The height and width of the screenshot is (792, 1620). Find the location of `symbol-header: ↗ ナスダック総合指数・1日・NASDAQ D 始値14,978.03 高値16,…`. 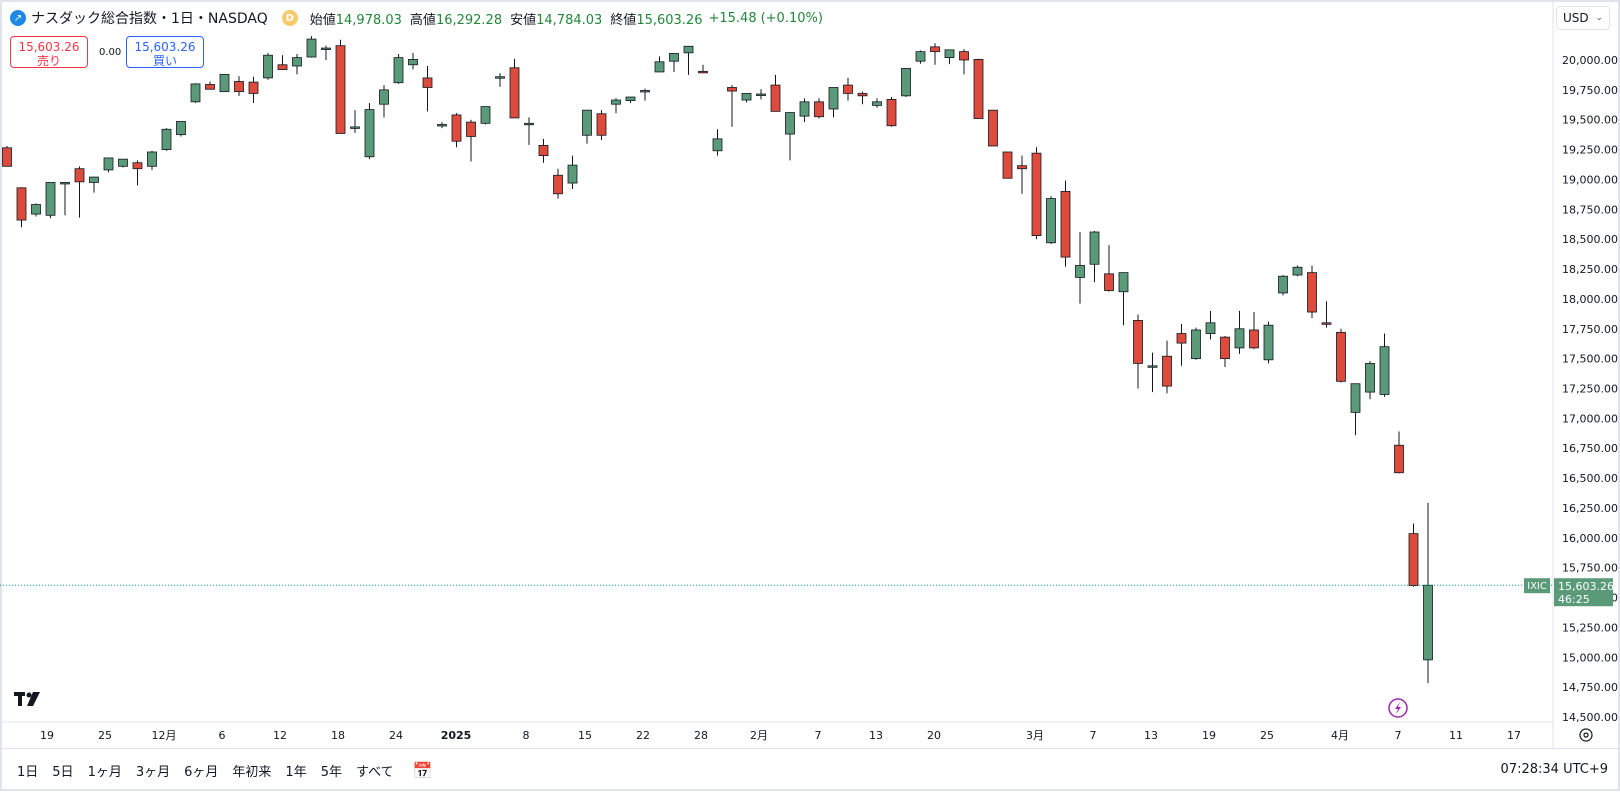

symbol-header: ↗ ナスダック総合指数・1日・NASDAQ D 始値14,978.03 高値16,… is located at coordinates (416, 18).